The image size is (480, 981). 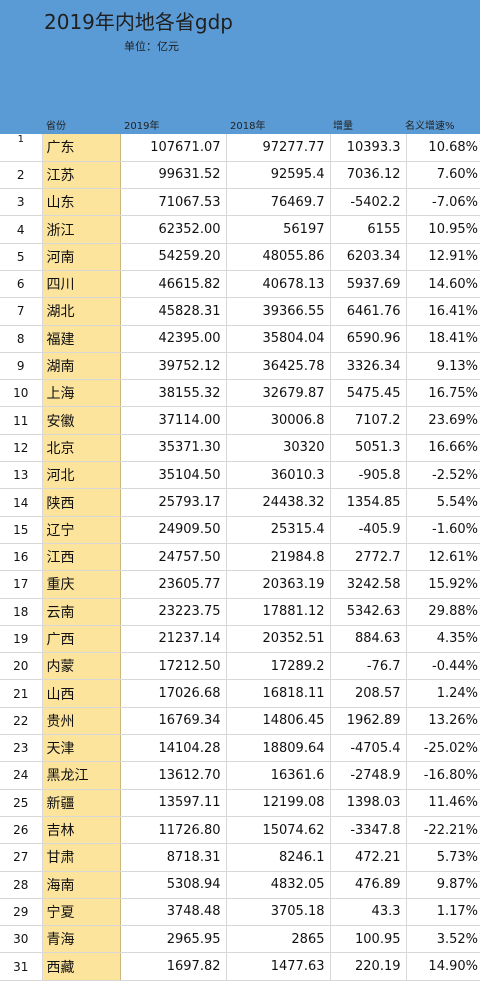 I want to click on rank-cell: 12, so click(x=21, y=448).